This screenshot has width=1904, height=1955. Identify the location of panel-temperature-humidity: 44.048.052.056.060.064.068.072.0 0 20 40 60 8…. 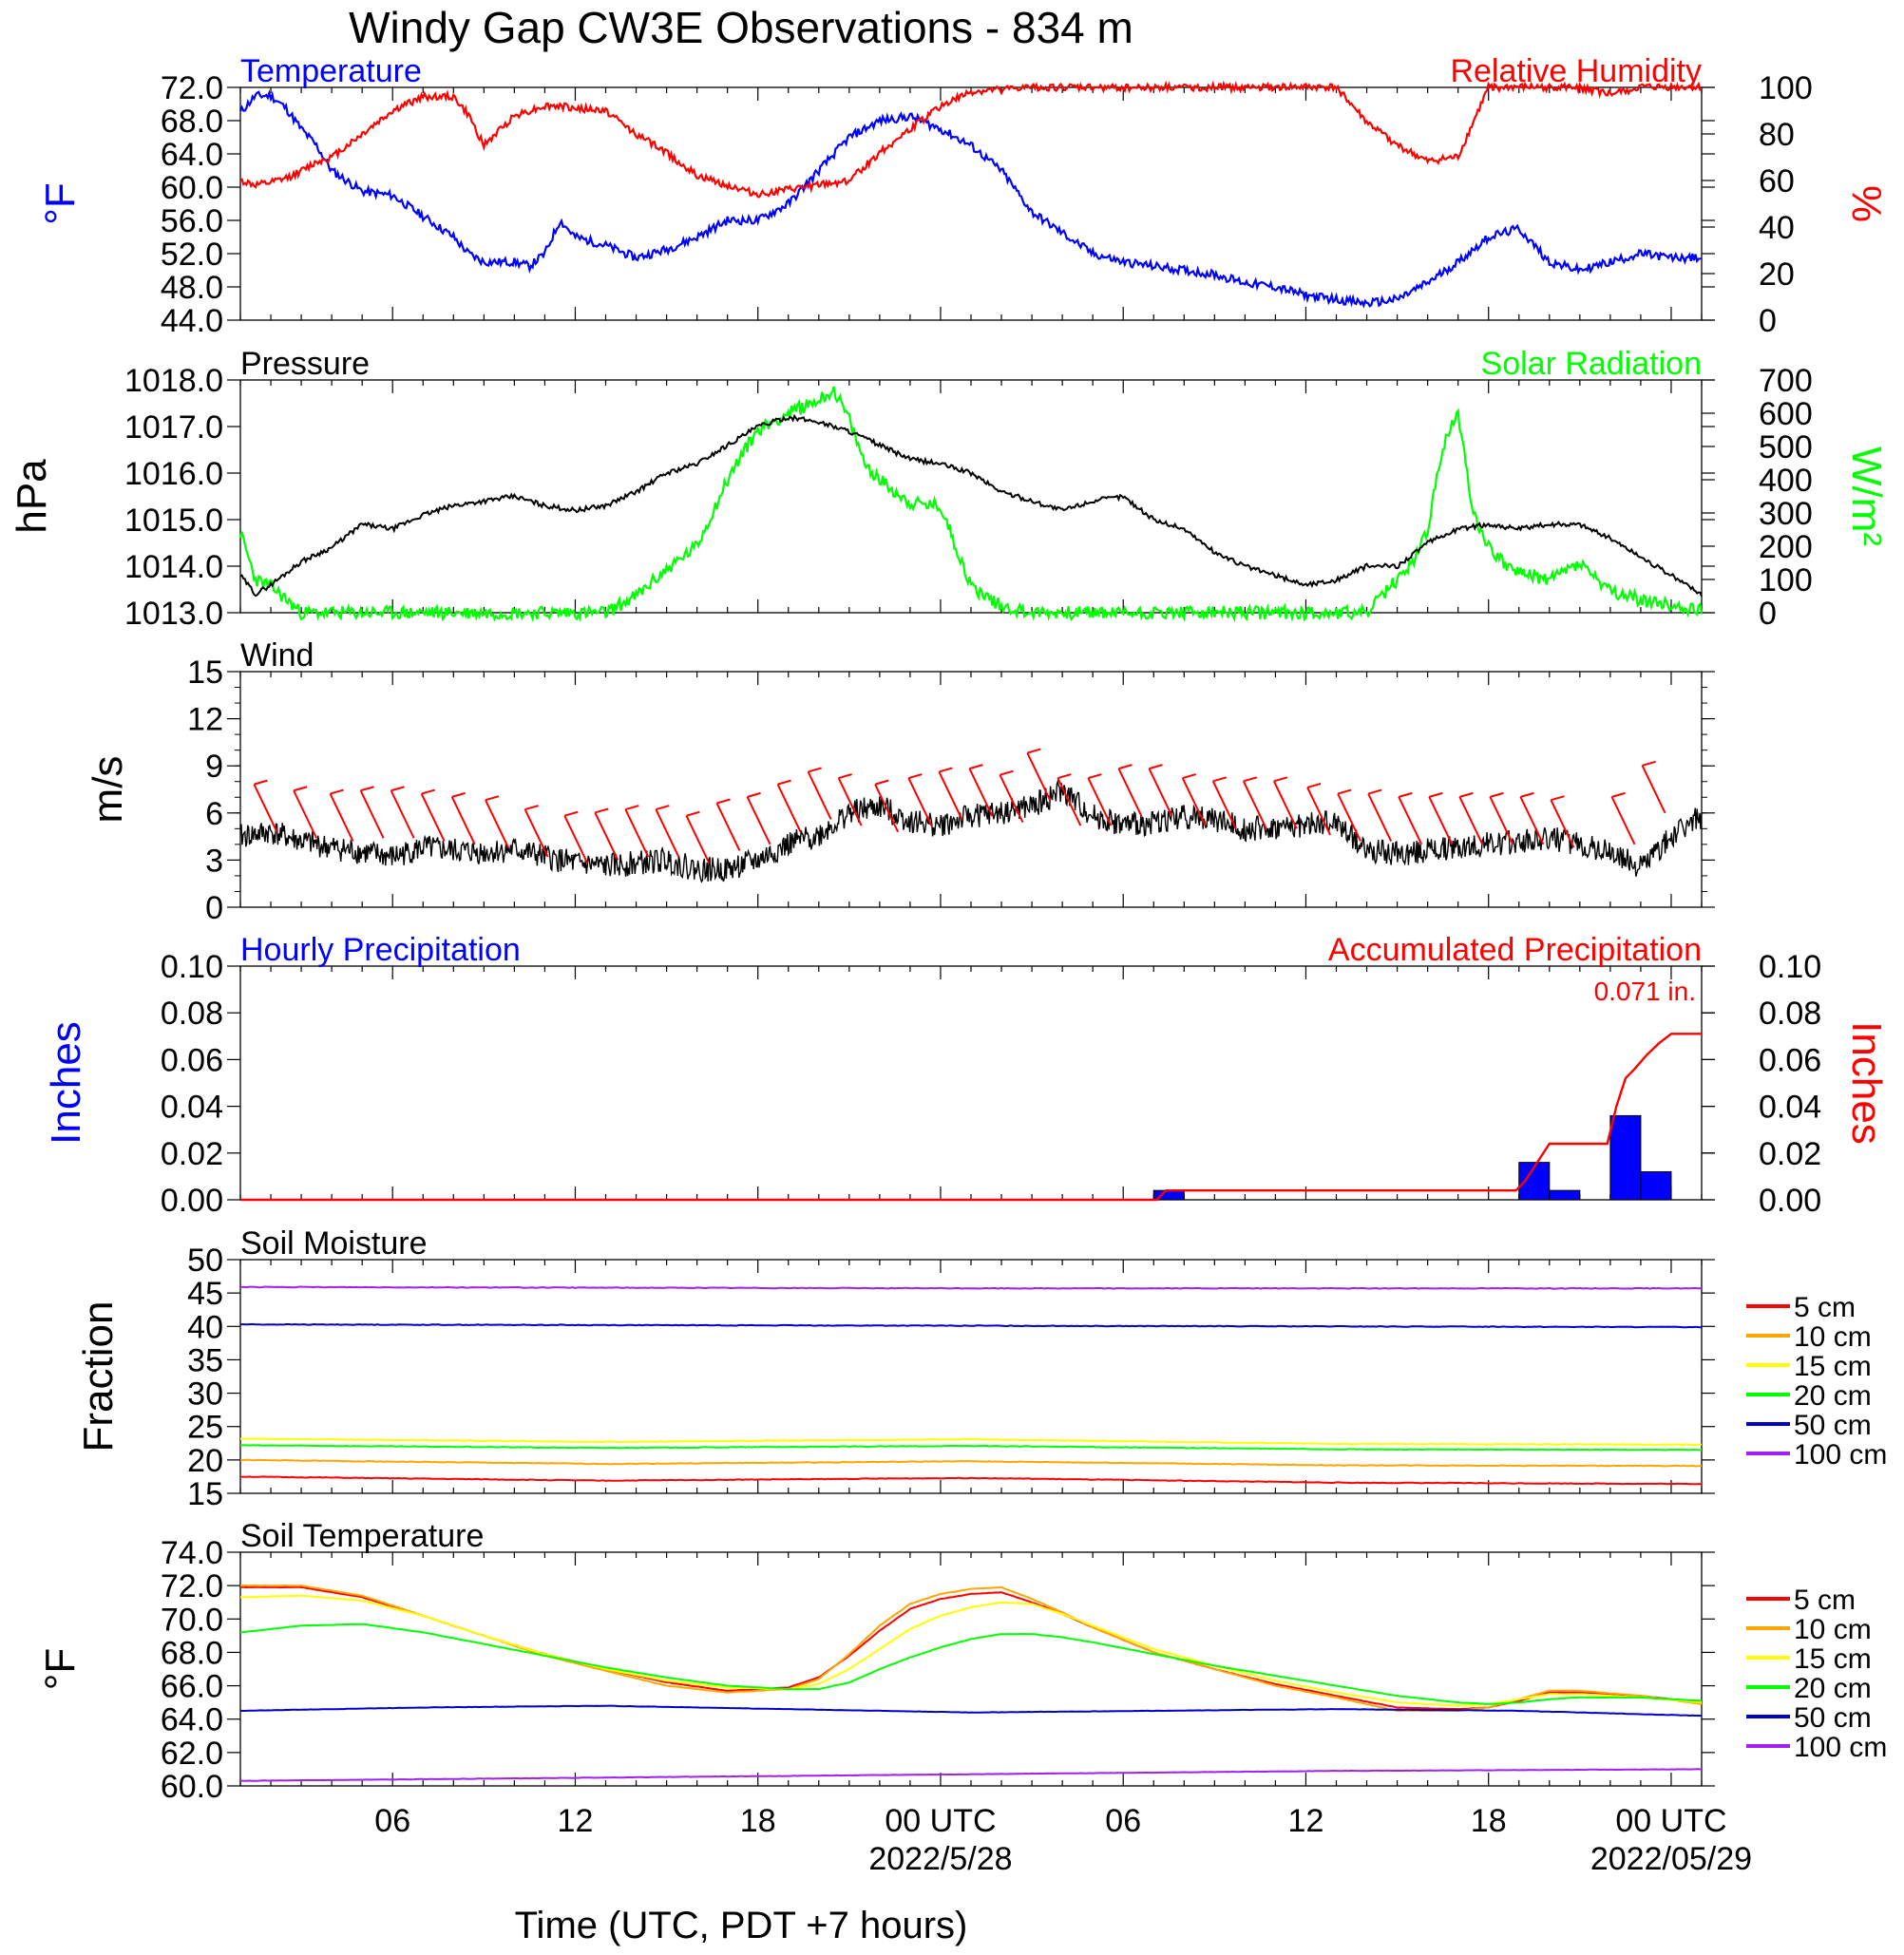
(964, 196).